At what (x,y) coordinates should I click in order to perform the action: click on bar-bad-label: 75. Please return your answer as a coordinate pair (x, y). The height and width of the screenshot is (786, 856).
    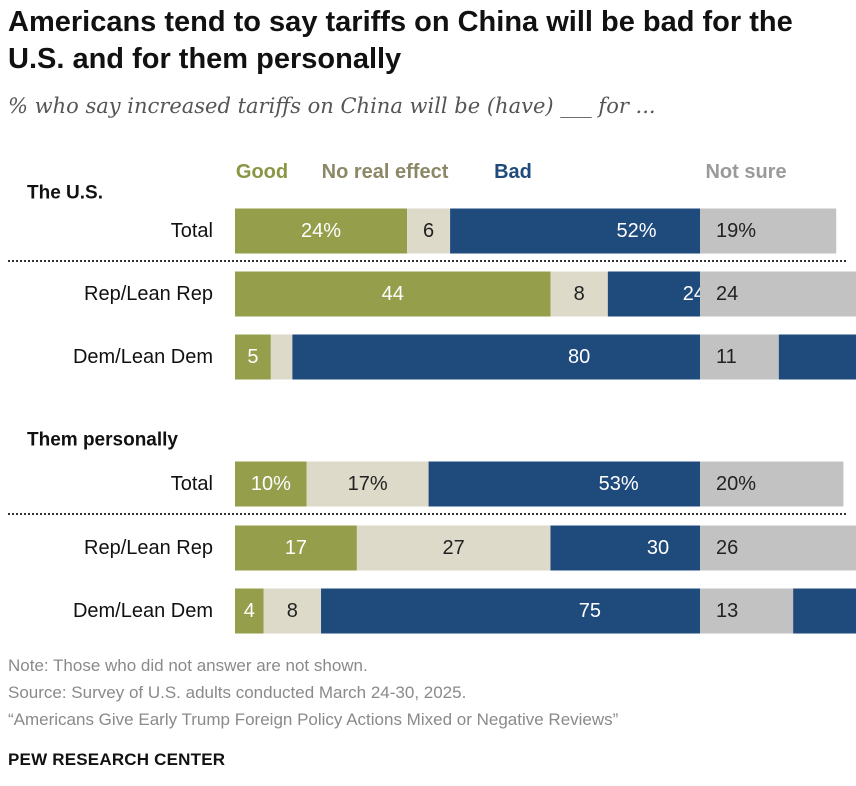
    Looking at the image, I should click on (590, 611).